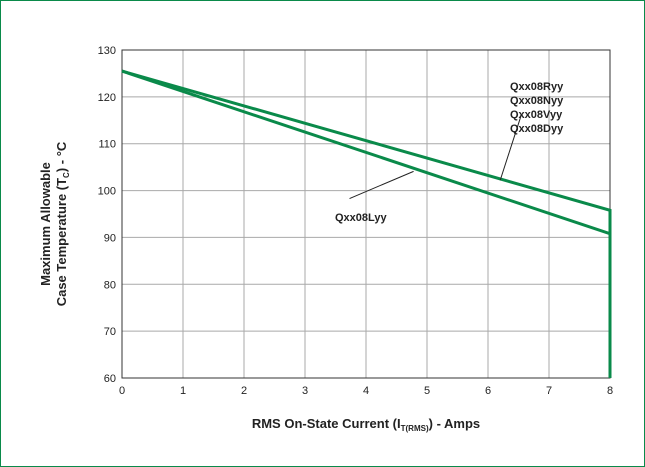  What do you see at coordinates (488, 391) in the screenshot?
I see `x-tick-label: 6` at bounding box center [488, 391].